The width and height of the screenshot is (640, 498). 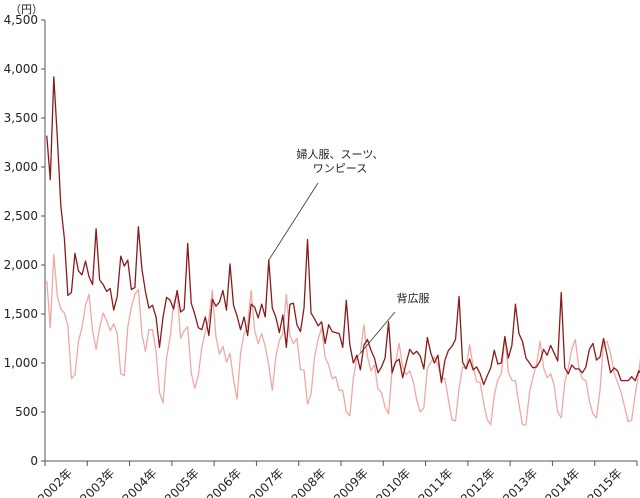 What do you see at coordinates (55, 482) in the screenshot?
I see `x-tick-label: 2002年` at bounding box center [55, 482].